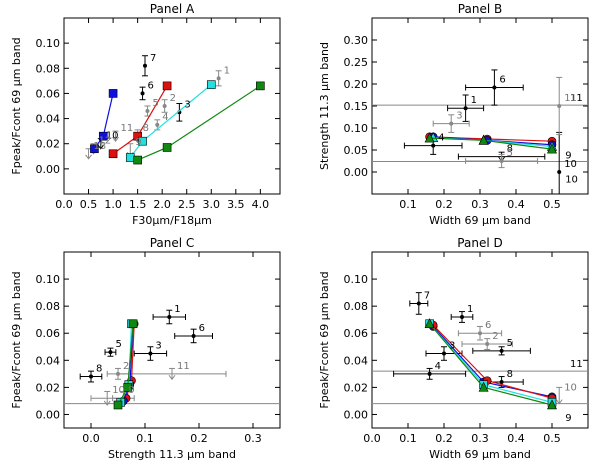  What do you see at coordinates (138, 204) in the screenshot?
I see `x-tick-label: 1.5` at bounding box center [138, 204].